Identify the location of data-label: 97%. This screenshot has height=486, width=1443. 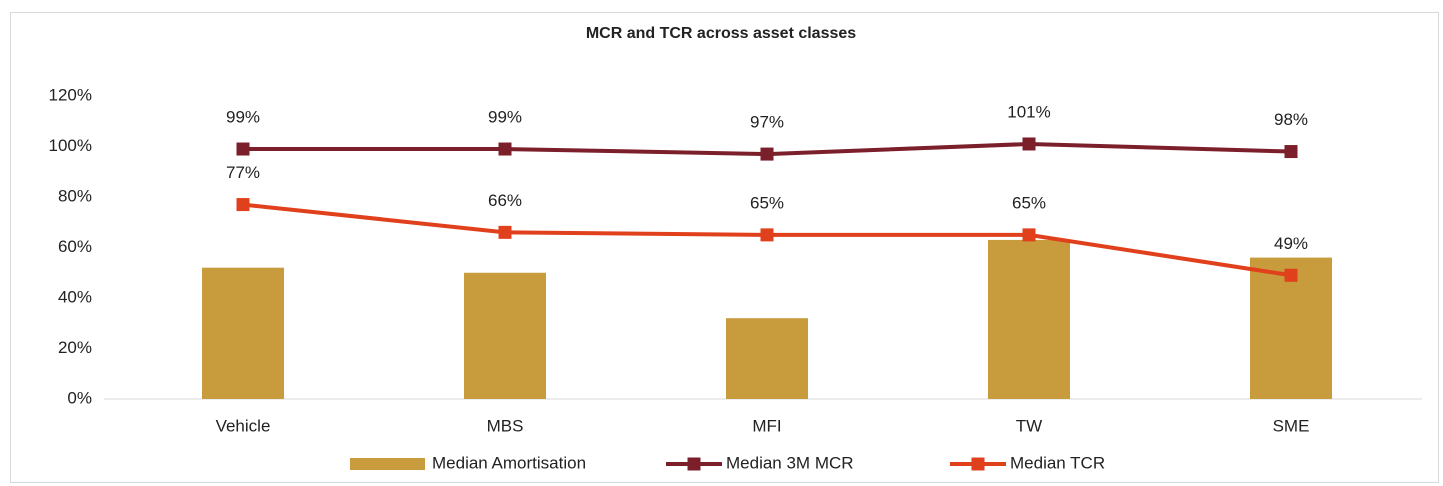
(767, 122).